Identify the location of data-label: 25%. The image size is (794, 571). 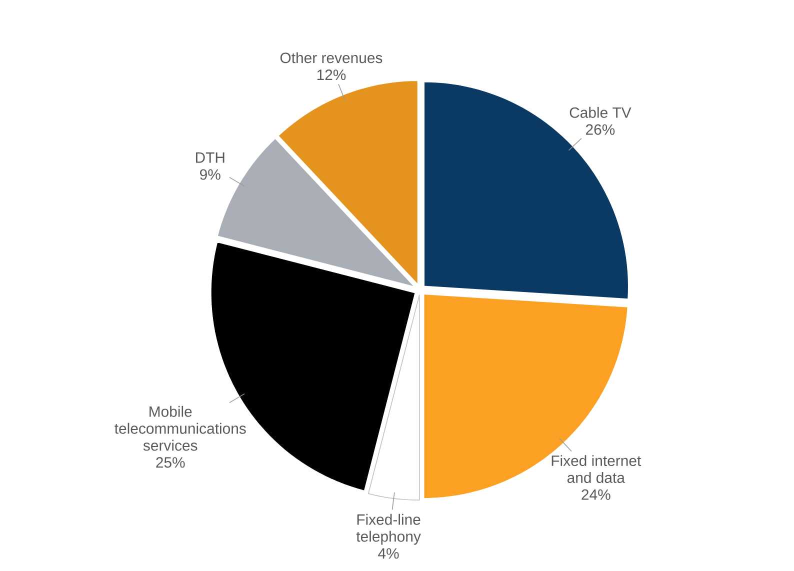
(170, 462).